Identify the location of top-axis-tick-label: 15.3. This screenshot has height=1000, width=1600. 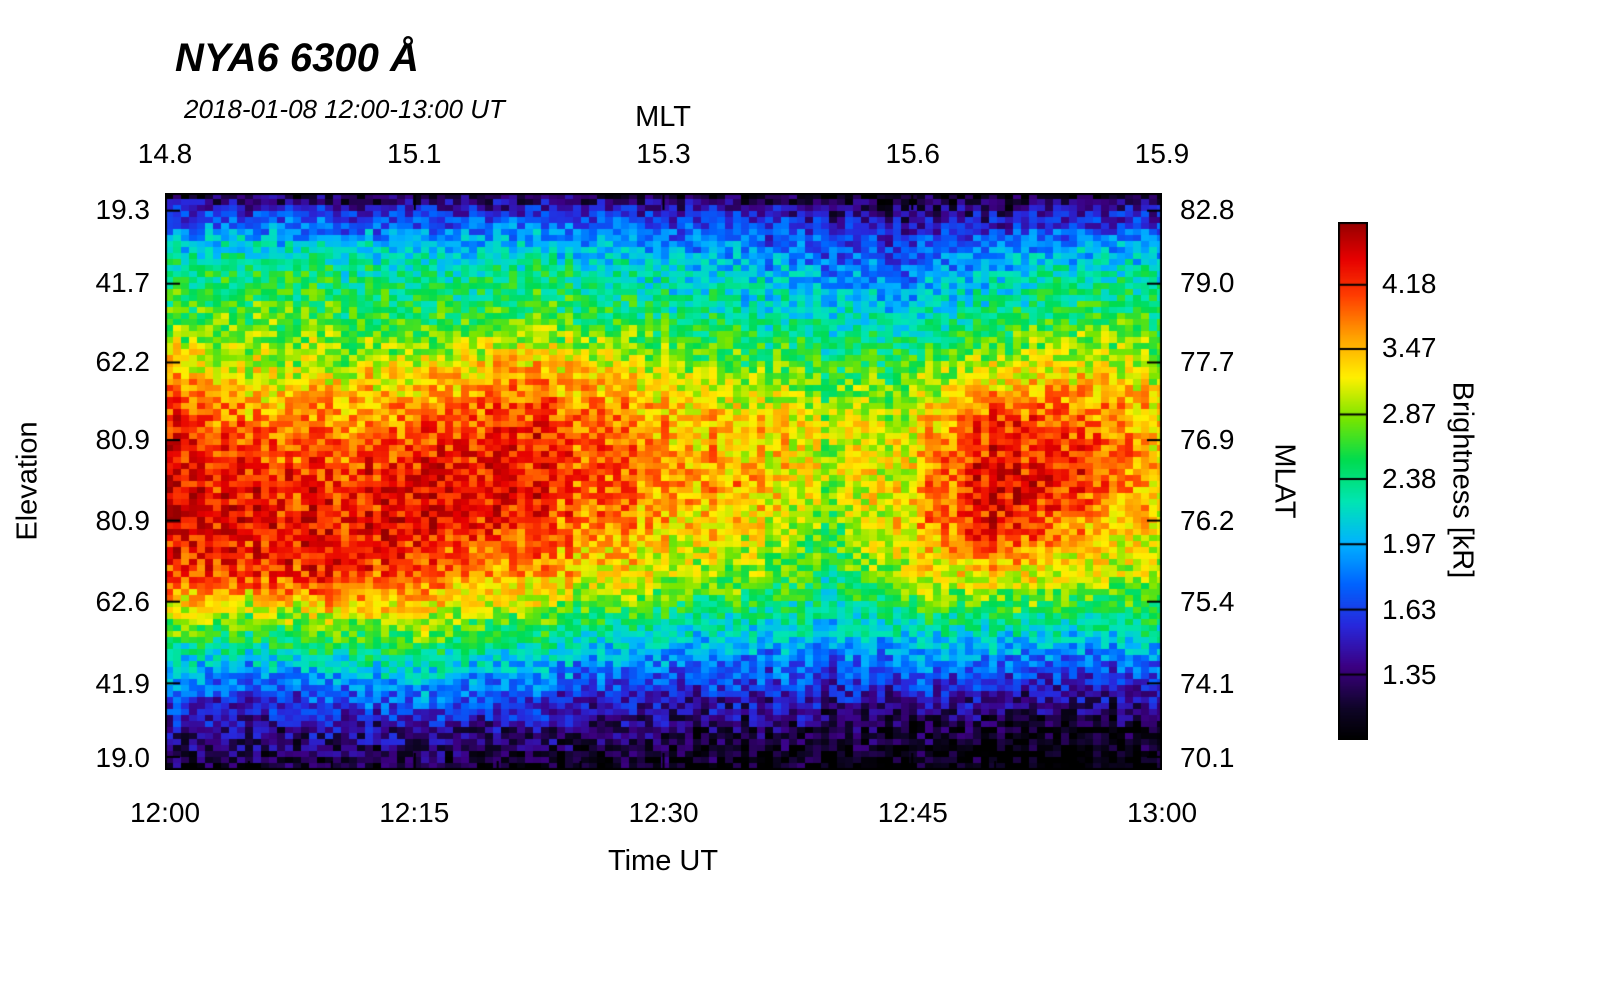
(663, 153).